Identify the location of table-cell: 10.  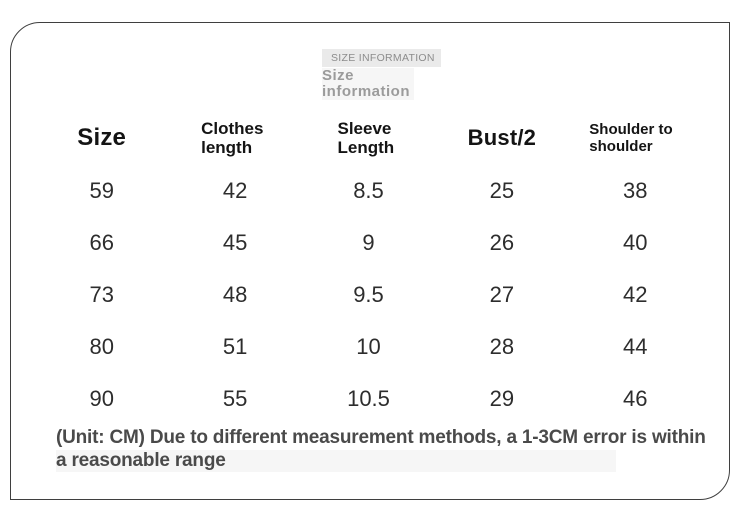
(368, 346).